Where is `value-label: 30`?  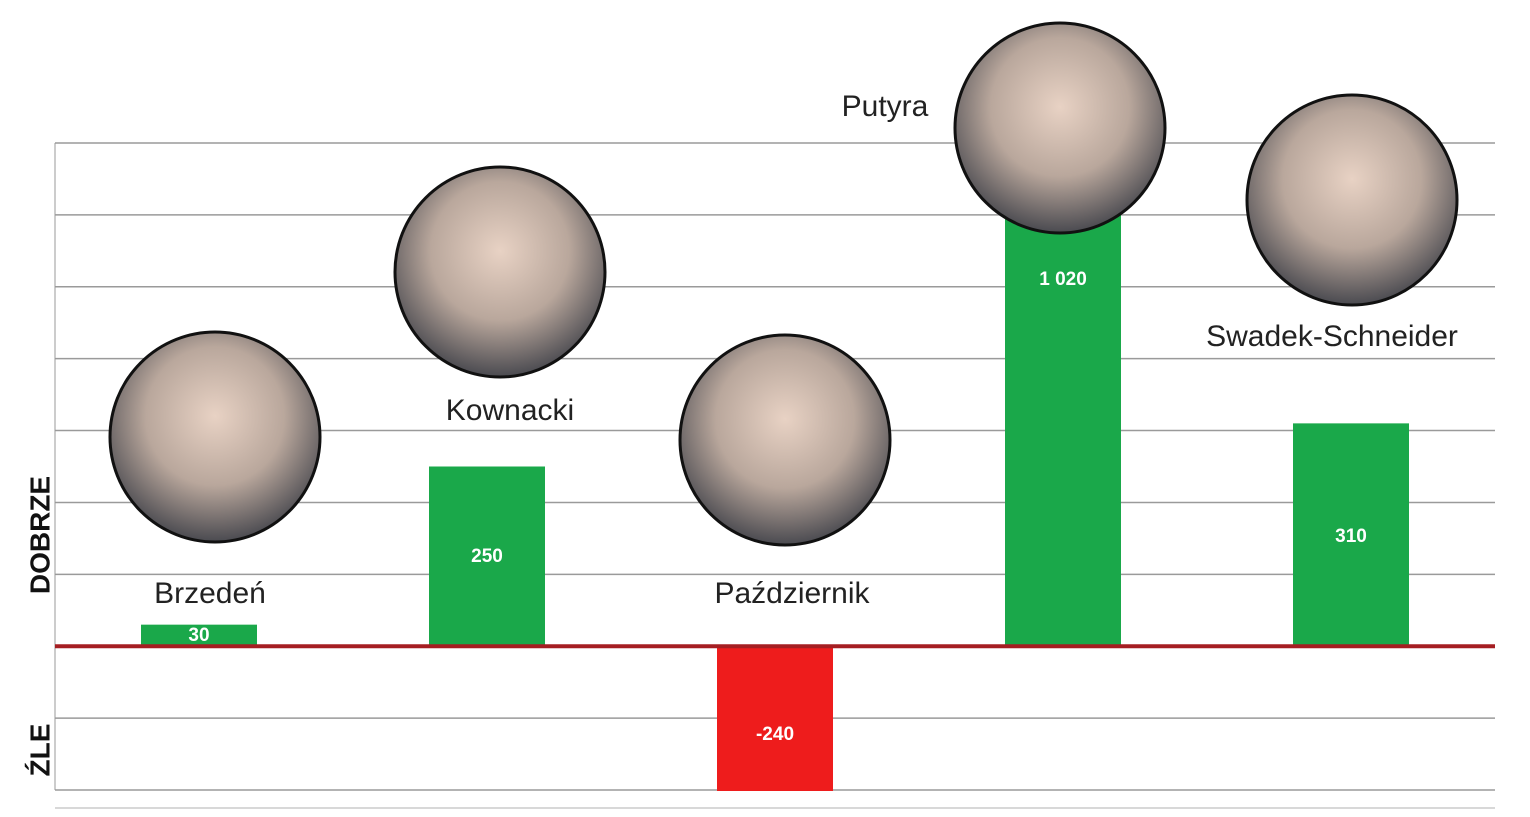
value-label: 30 is located at coordinates (198, 635).